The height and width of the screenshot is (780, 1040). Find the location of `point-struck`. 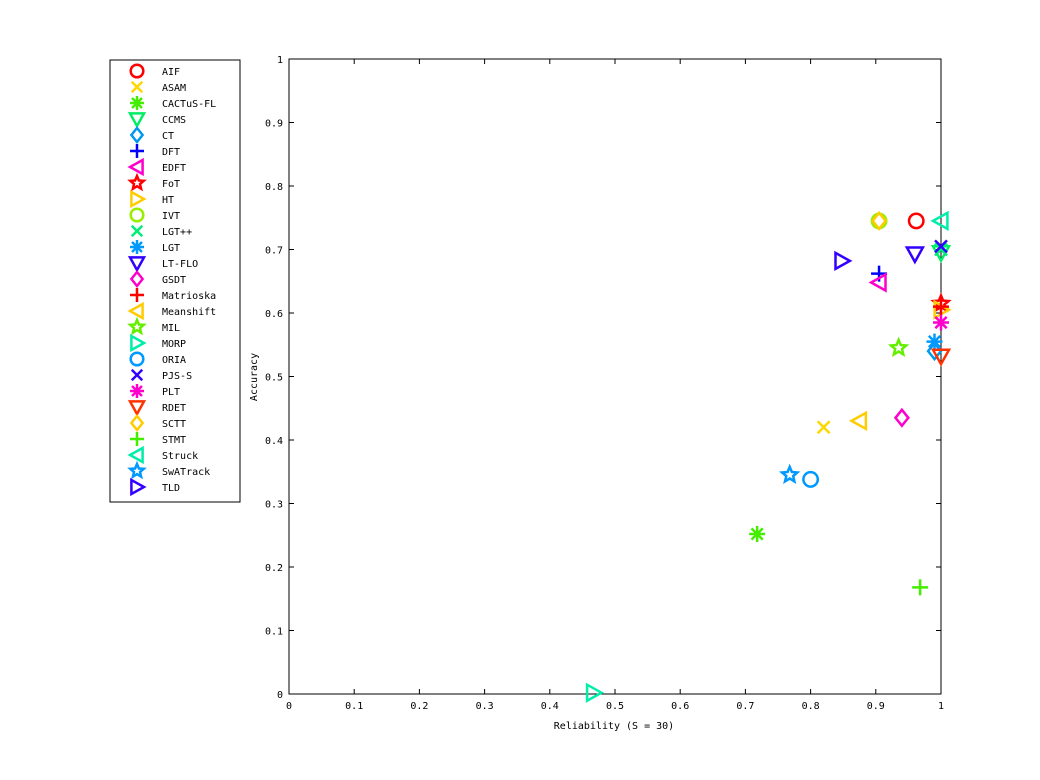

point-struck is located at coordinates (939, 221).